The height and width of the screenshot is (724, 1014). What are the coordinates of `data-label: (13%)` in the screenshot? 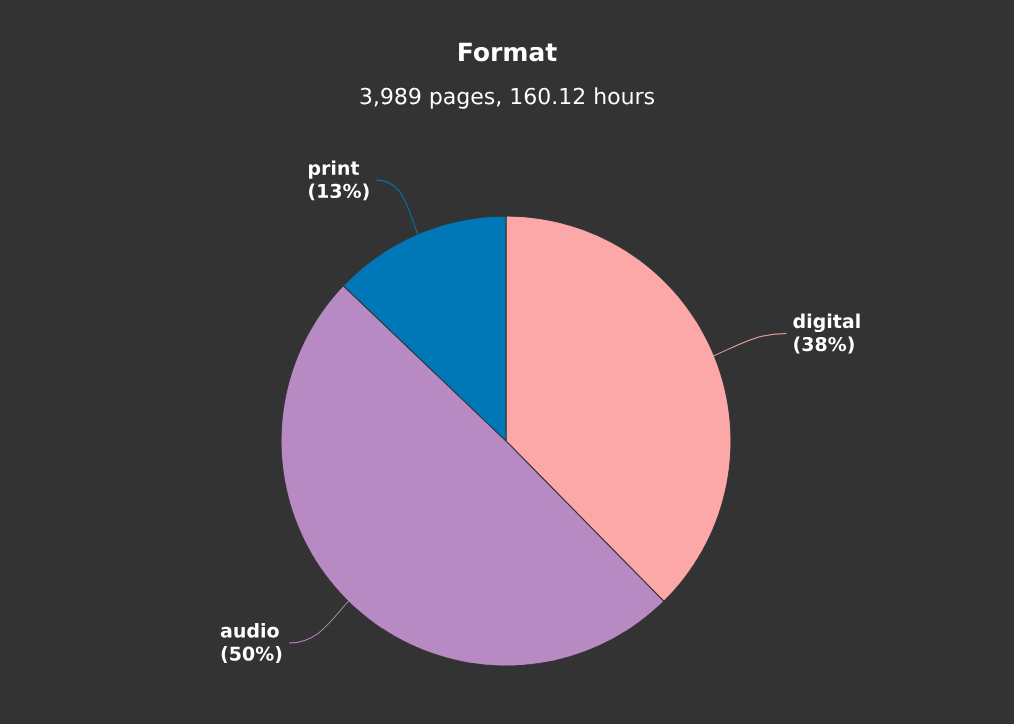 It's located at (339, 192).